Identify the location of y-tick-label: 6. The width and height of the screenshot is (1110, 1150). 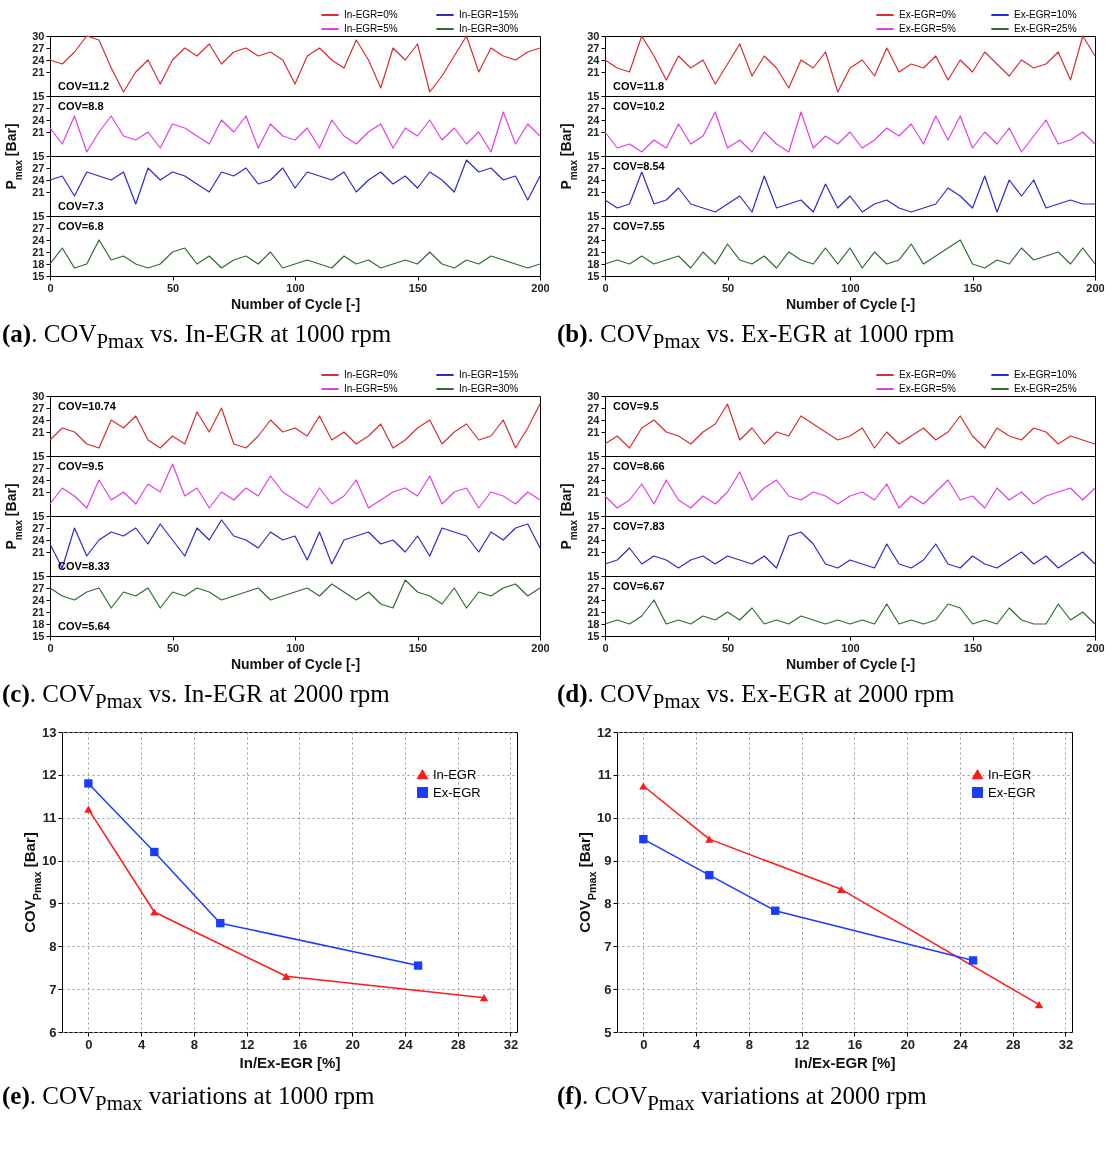
(53, 1032).